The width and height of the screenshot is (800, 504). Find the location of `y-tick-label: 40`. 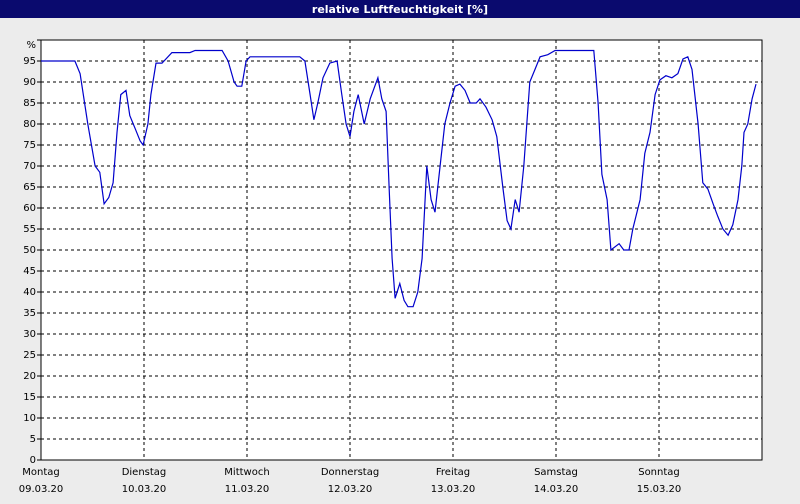

y-tick-label: 40 is located at coordinates (29, 292).